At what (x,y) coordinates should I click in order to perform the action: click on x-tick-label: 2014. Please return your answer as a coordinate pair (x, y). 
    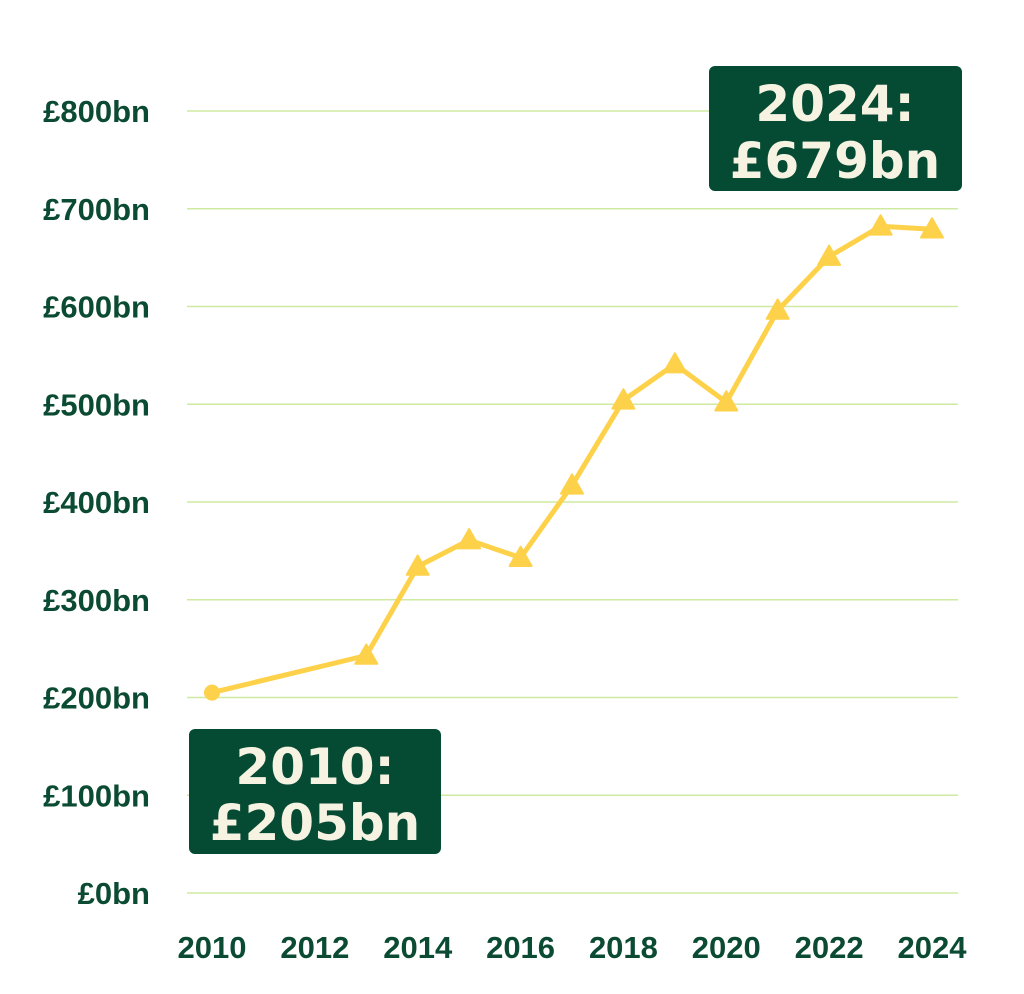
    Looking at the image, I should click on (418, 947).